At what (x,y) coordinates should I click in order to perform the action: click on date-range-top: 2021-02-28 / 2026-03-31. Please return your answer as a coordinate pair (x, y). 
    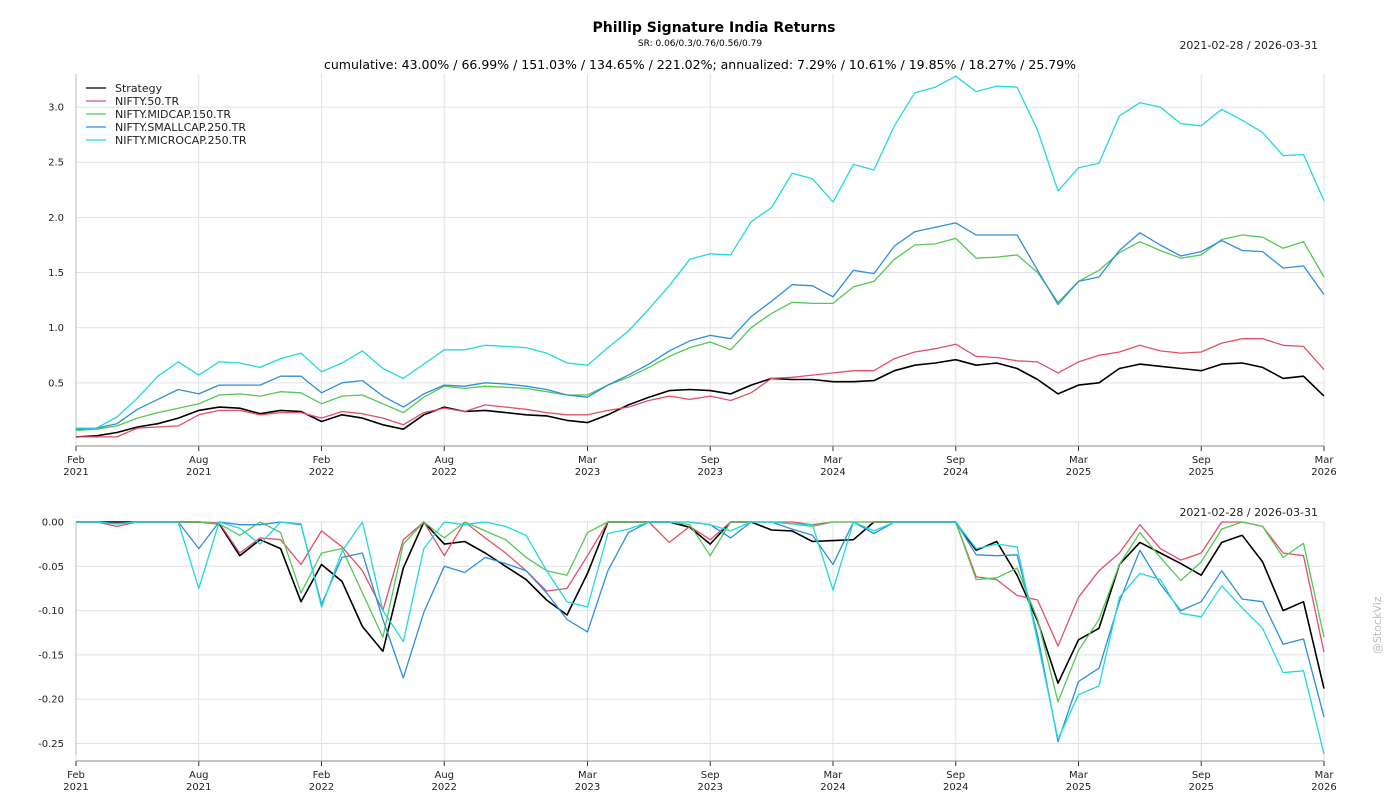
    Looking at the image, I should click on (1248, 45).